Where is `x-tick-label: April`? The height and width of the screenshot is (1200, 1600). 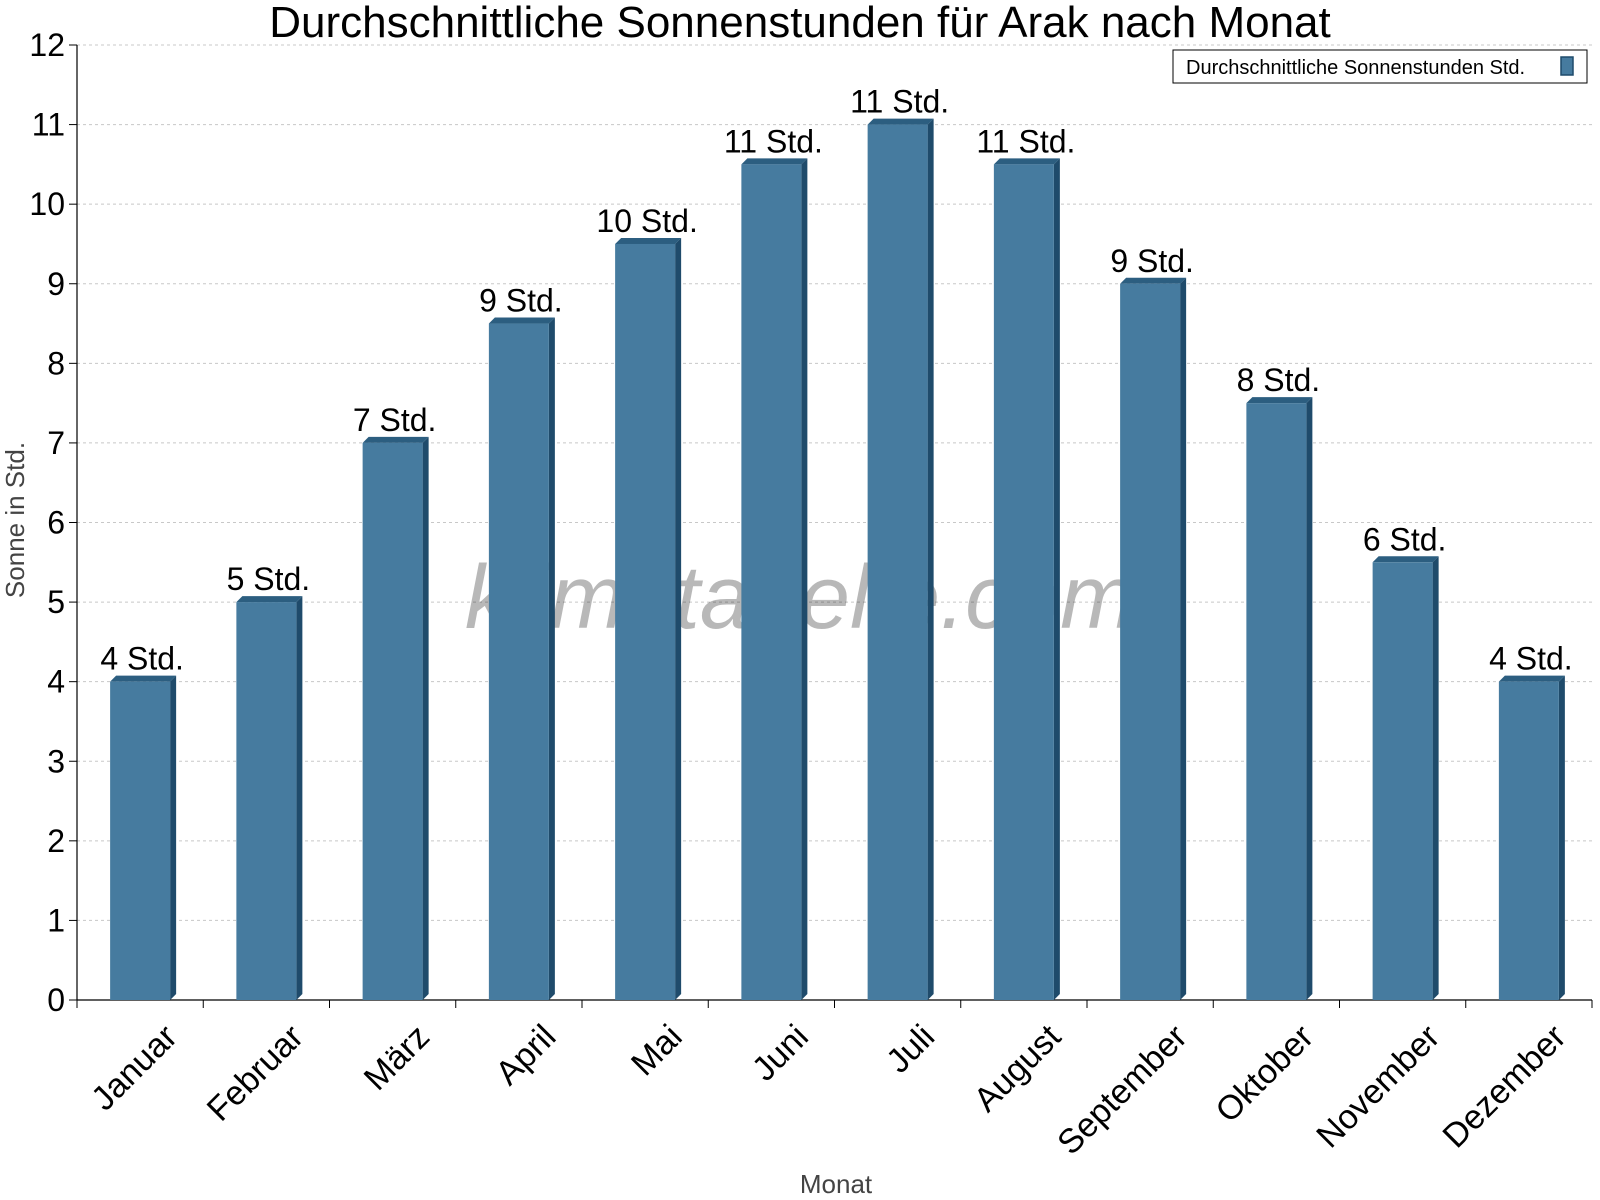 x-tick-label: April is located at coordinates (525, 1055).